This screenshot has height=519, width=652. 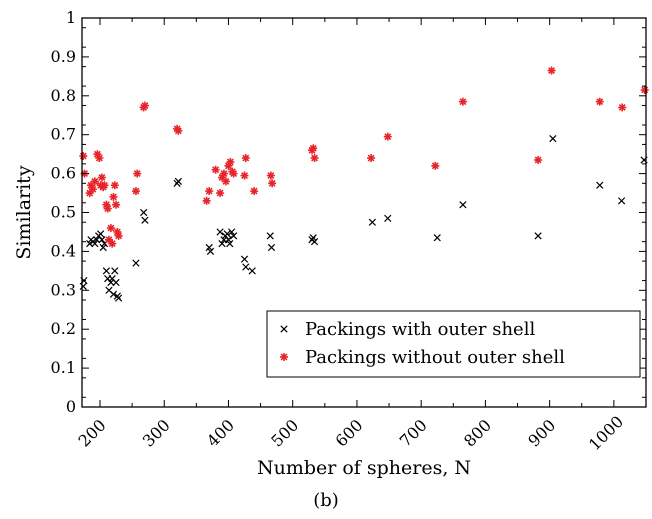 I want to click on y-tick-label: 0, so click(x=71, y=406).